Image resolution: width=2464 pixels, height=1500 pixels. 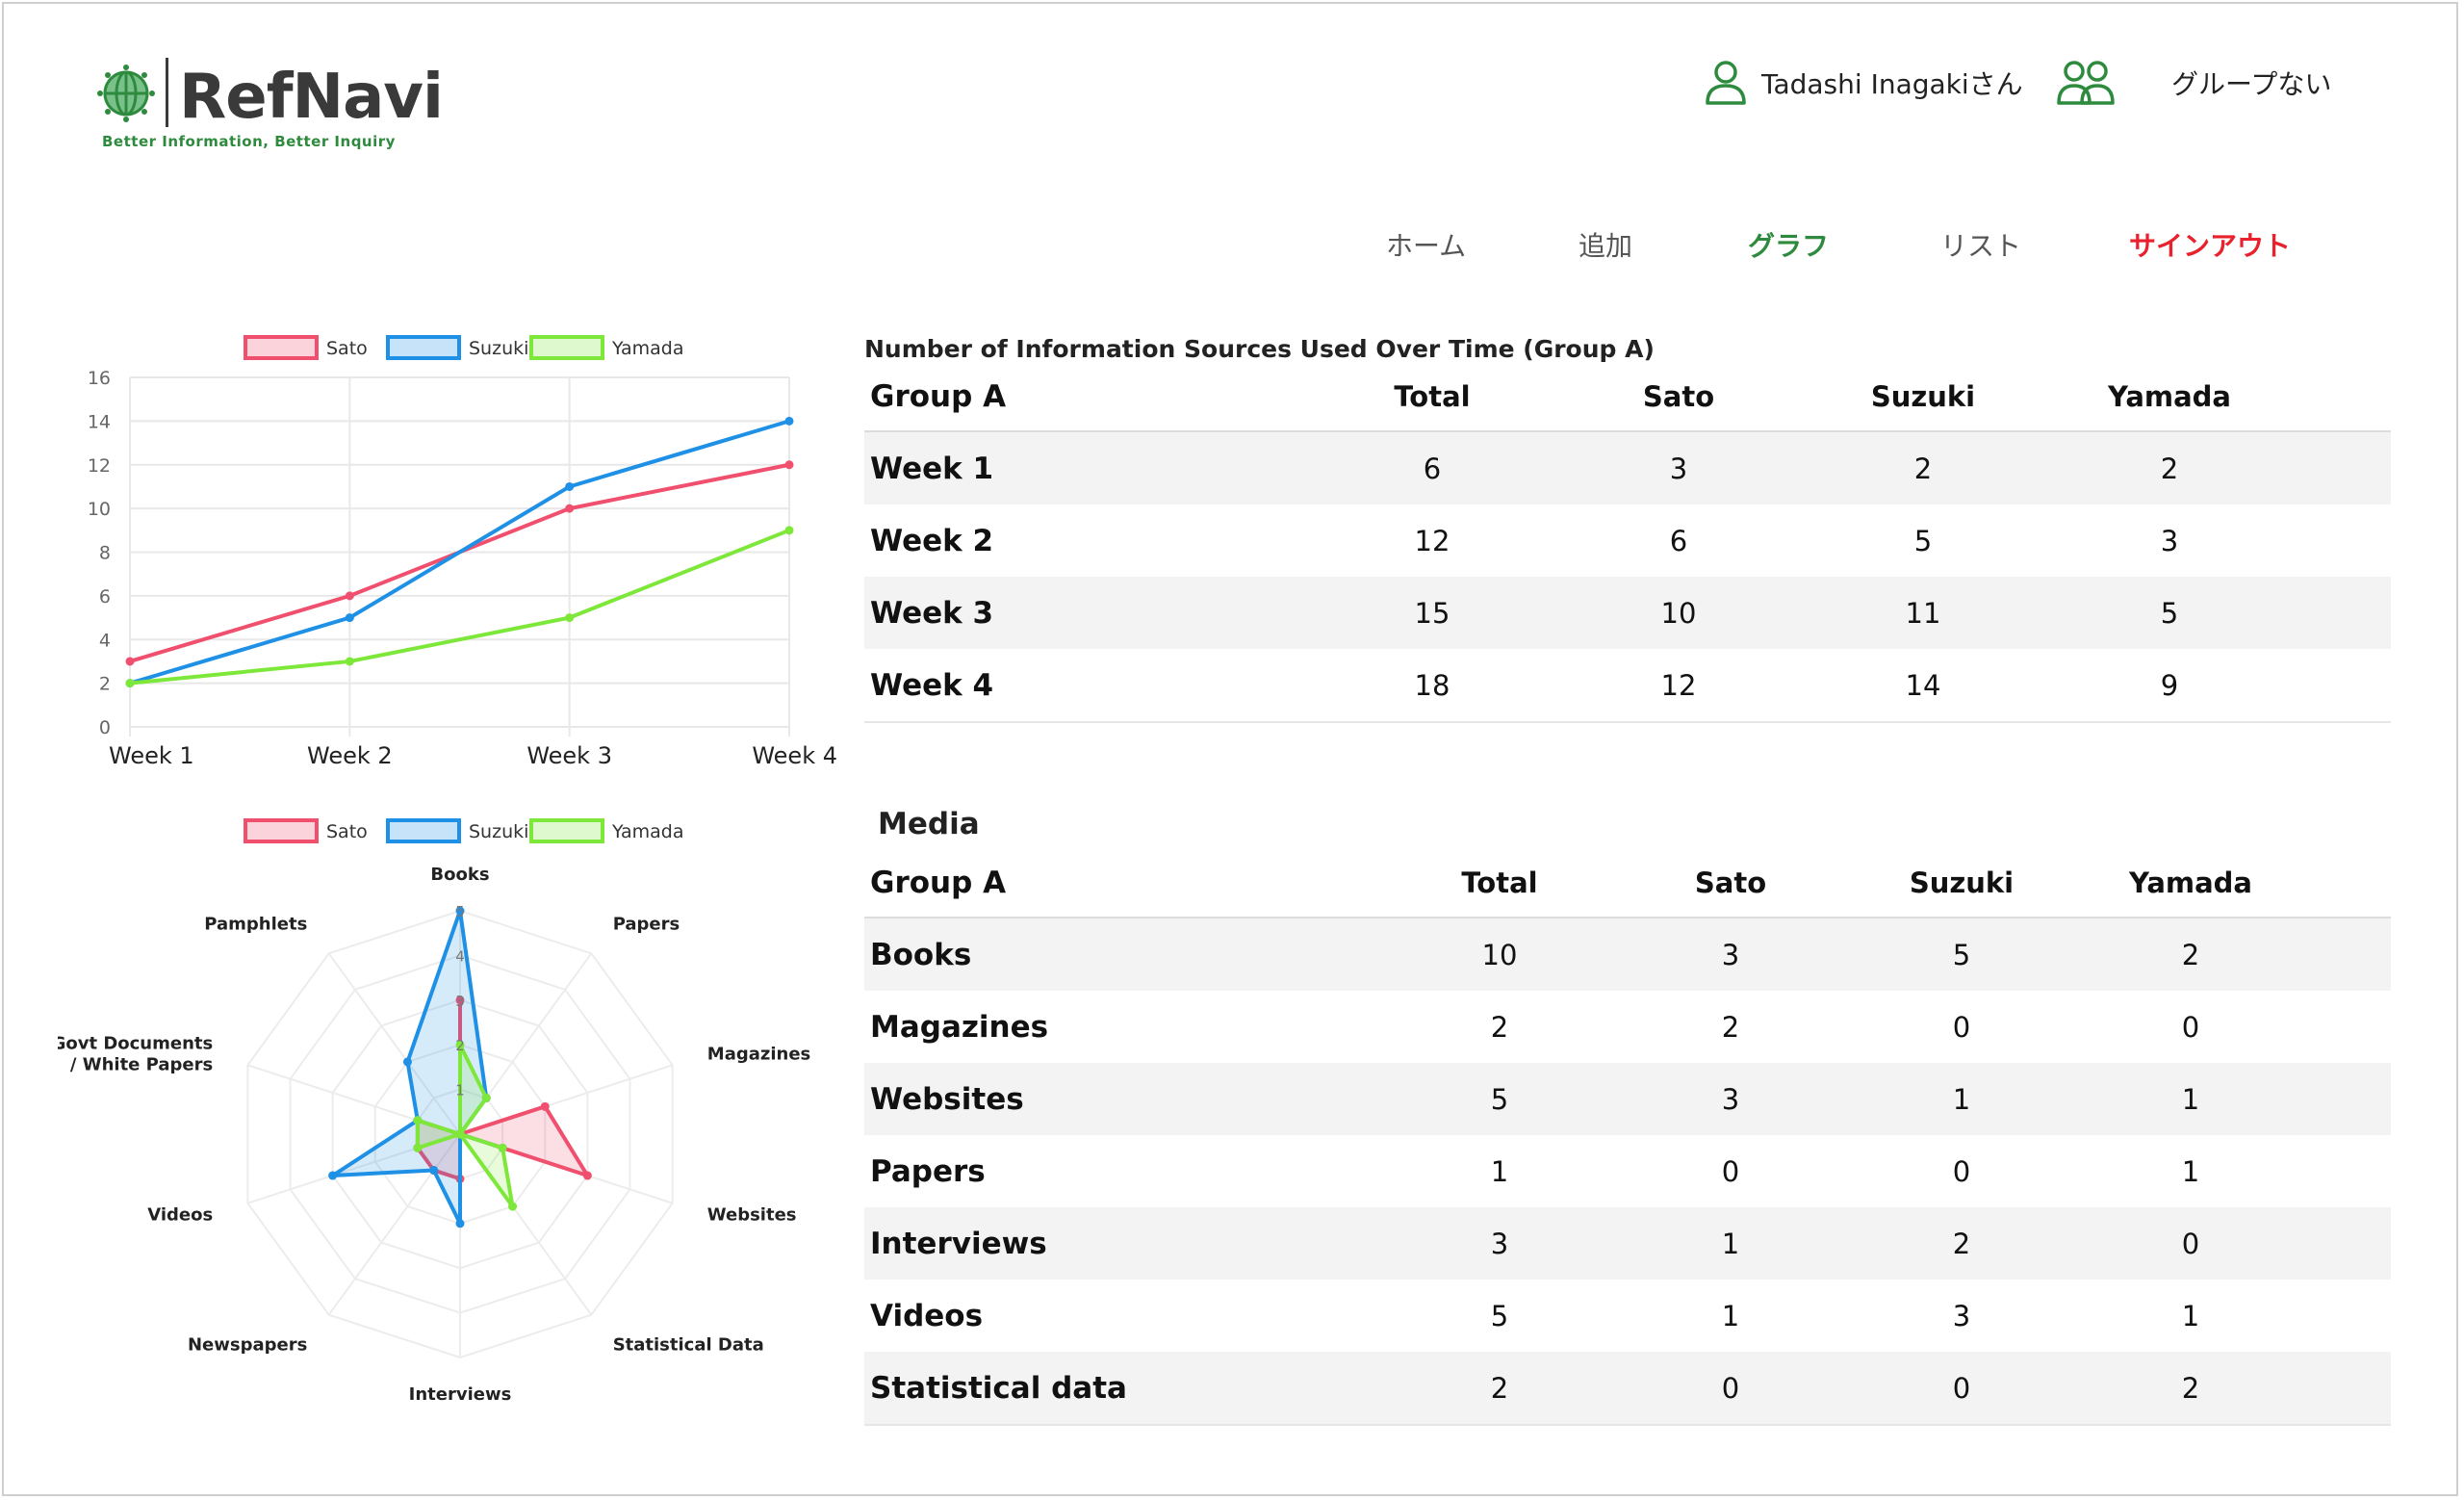 What do you see at coordinates (105, 640) in the screenshot?
I see `y-tick-label: 4` at bounding box center [105, 640].